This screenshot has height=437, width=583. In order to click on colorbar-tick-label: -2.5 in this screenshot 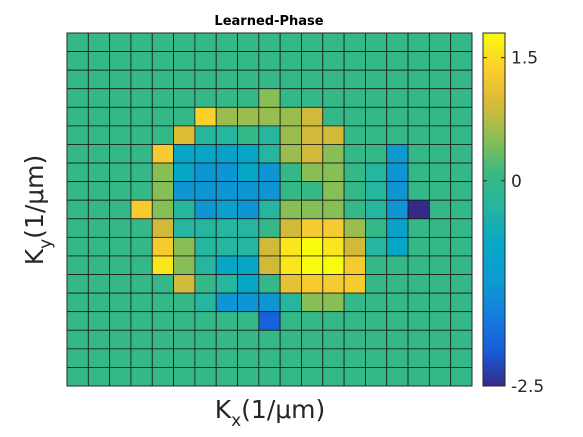, I will do `click(527, 387)`.